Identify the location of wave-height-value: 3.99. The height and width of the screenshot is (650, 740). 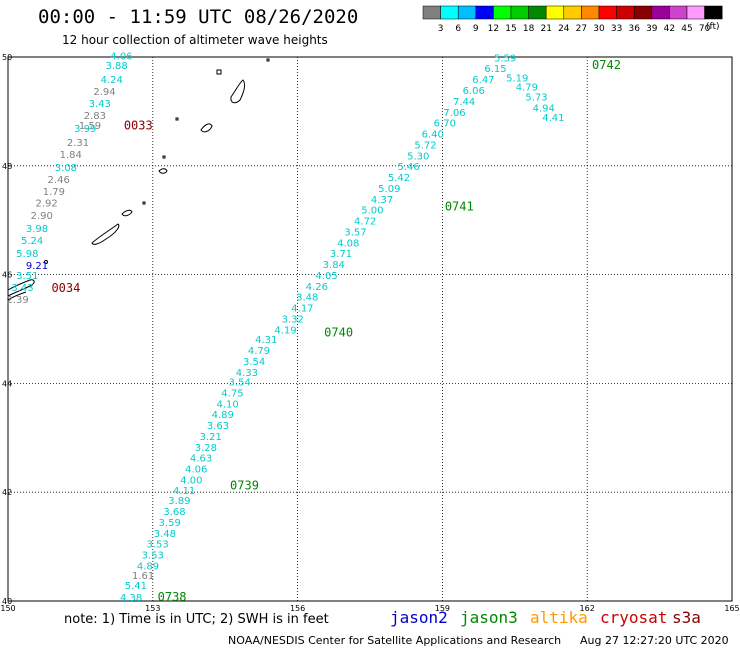
(85, 129).